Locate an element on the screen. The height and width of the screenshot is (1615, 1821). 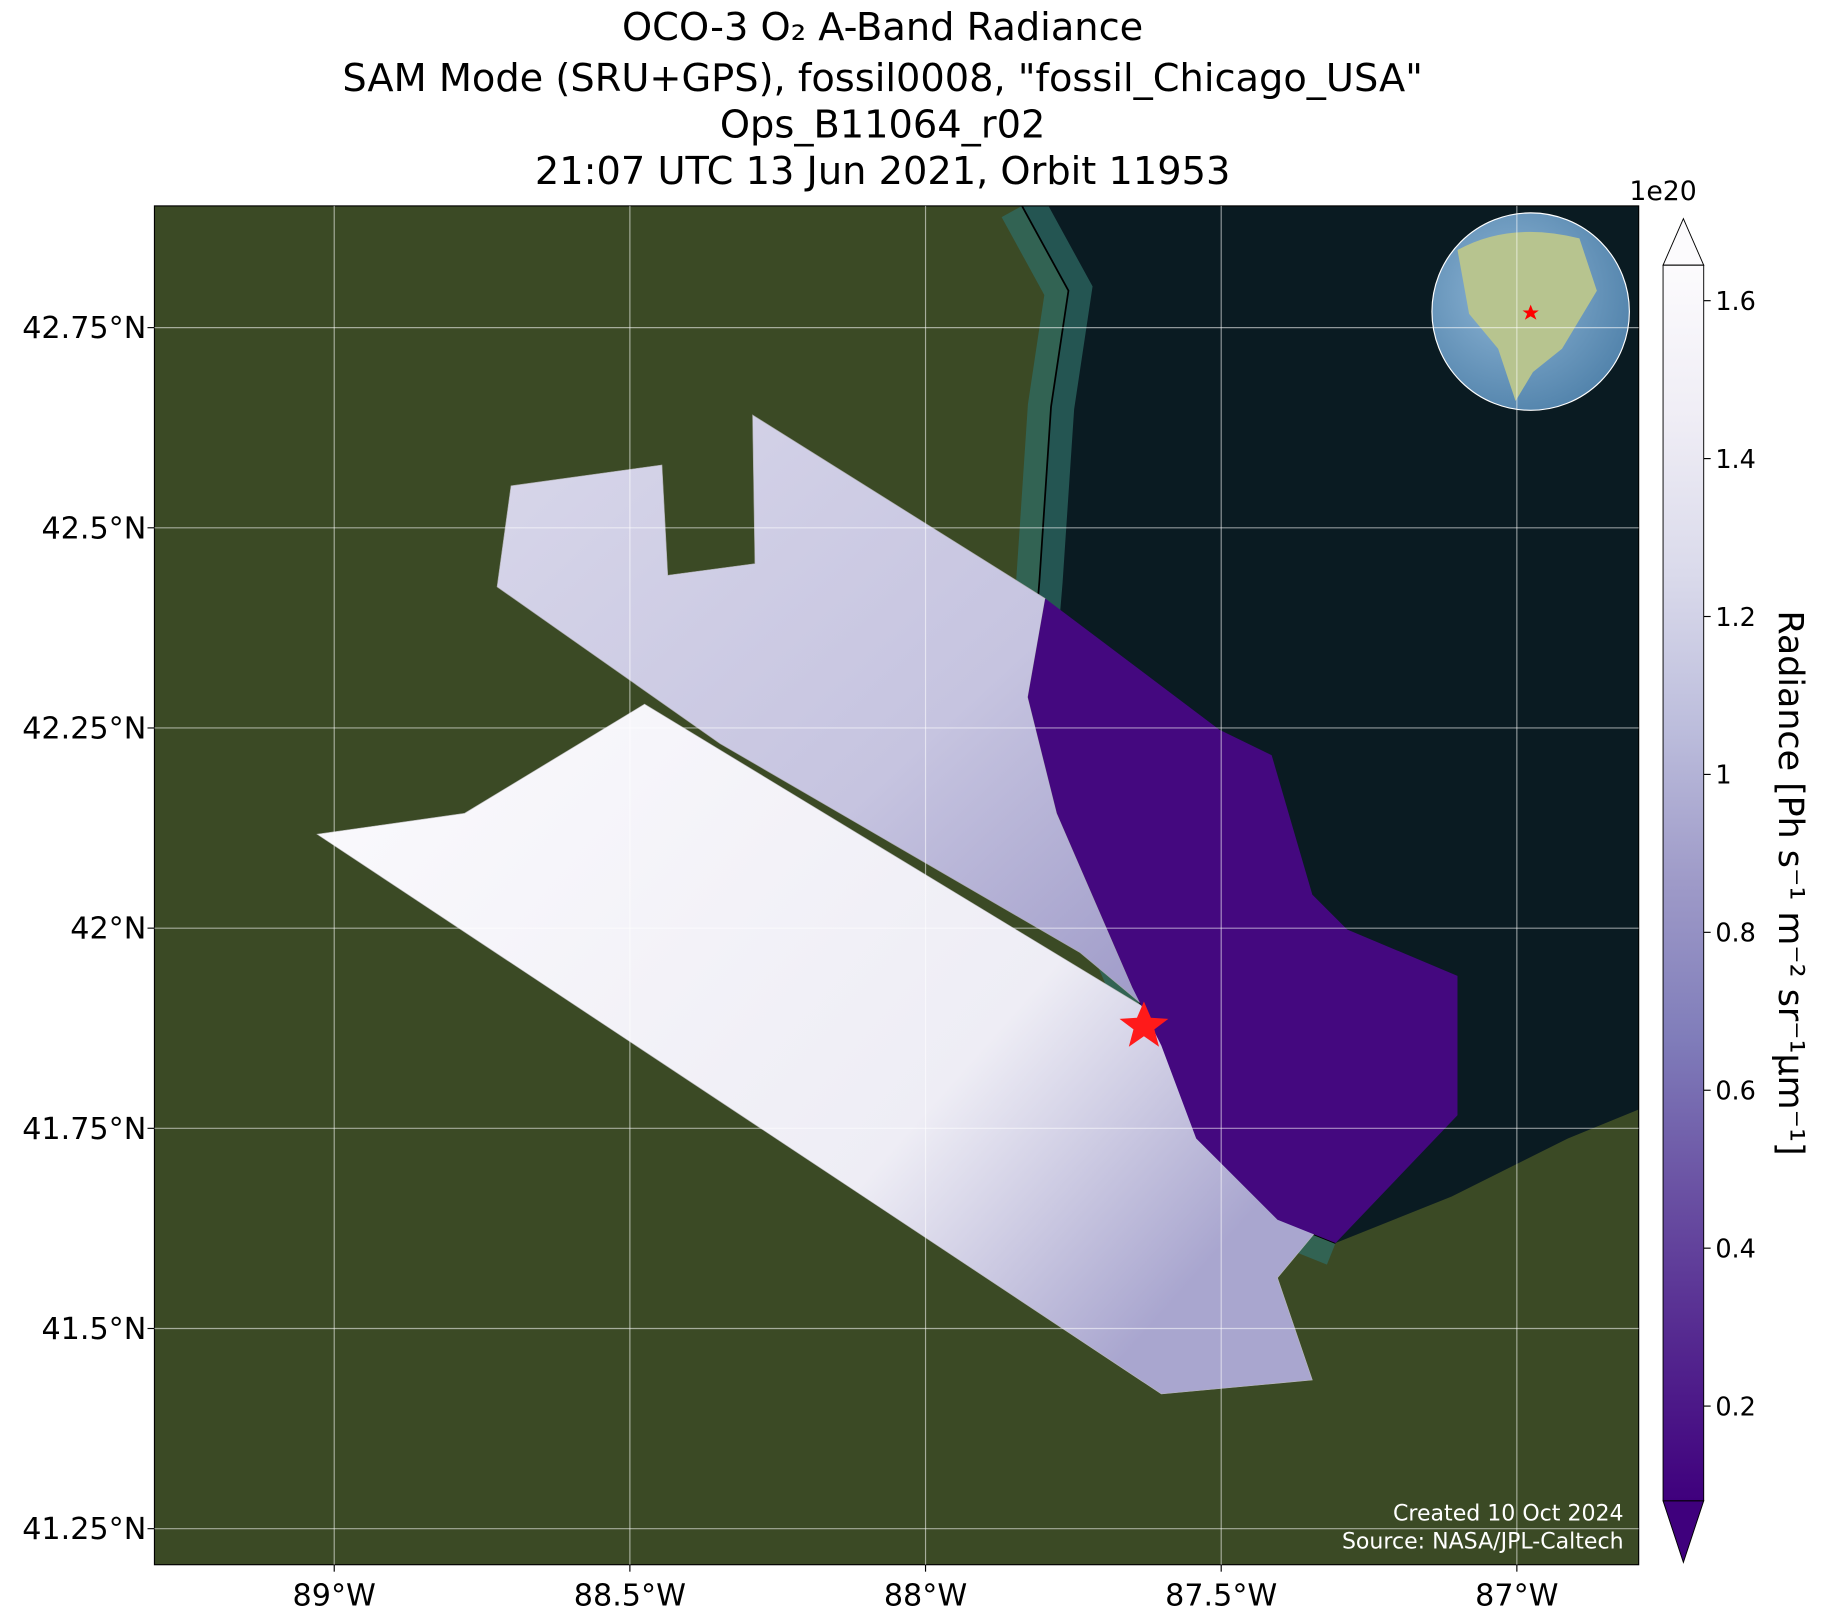
y-tick-label: 42.5°N is located at coordinates (93, 528).